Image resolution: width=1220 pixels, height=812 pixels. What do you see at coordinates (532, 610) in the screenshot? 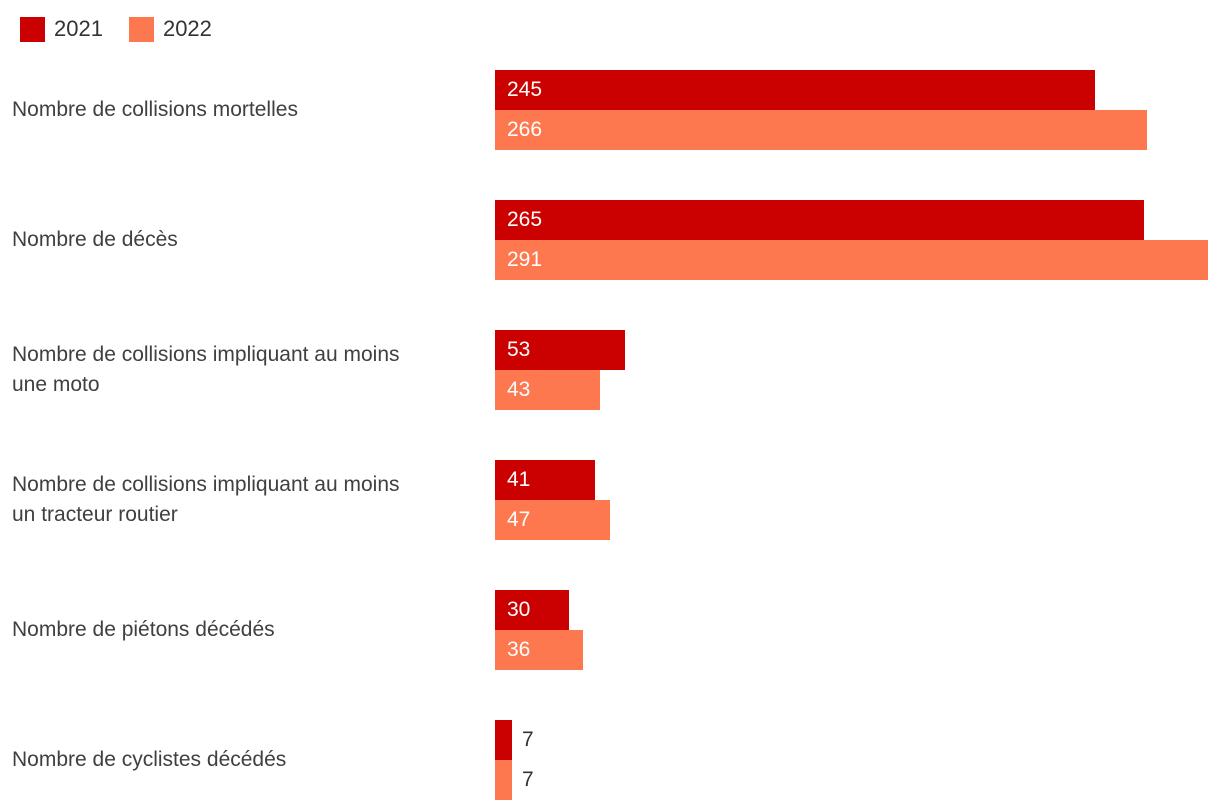
I see `bar-2021: 30` at bounding box center [532, 610].